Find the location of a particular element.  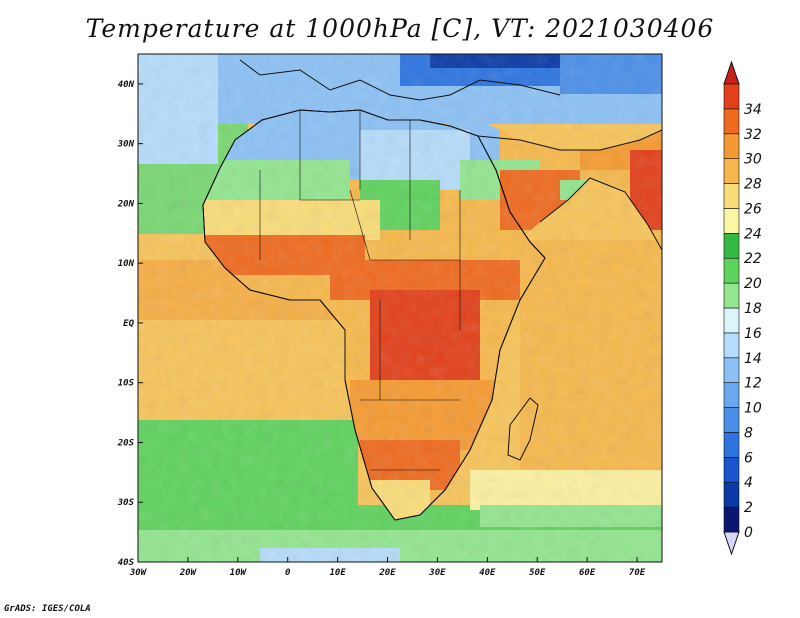

lat-tick-label: EQ is located at coordinates (128, 324).